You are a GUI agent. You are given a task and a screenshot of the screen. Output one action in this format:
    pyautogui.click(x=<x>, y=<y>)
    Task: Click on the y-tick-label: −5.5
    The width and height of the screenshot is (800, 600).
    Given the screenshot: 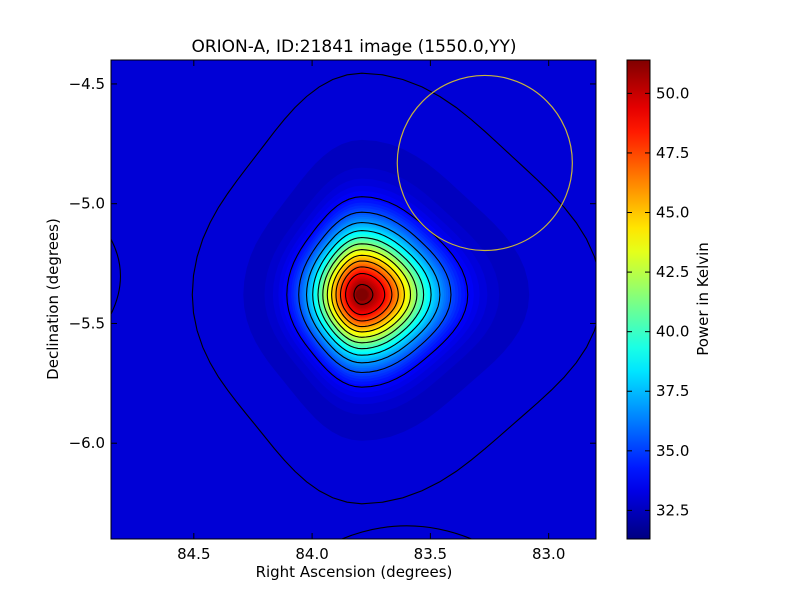 What is the action you would take?
    pyautogui.click(x=87, y=323)
    